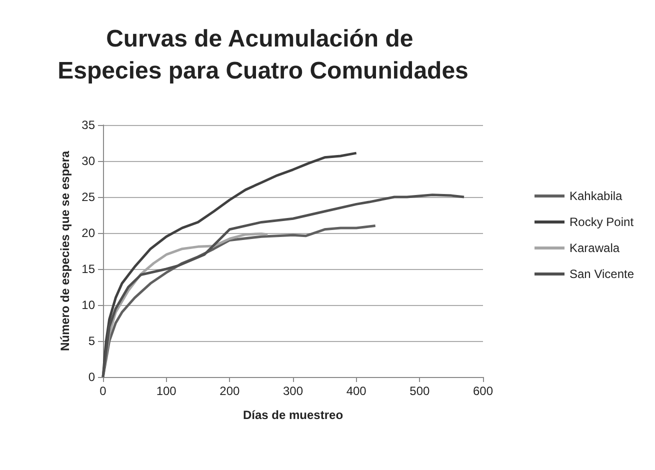  What do you see at coordinates (420, 391) in the screenshot?
I see `x-tick-label: 500` at bounding box center [420, 391].